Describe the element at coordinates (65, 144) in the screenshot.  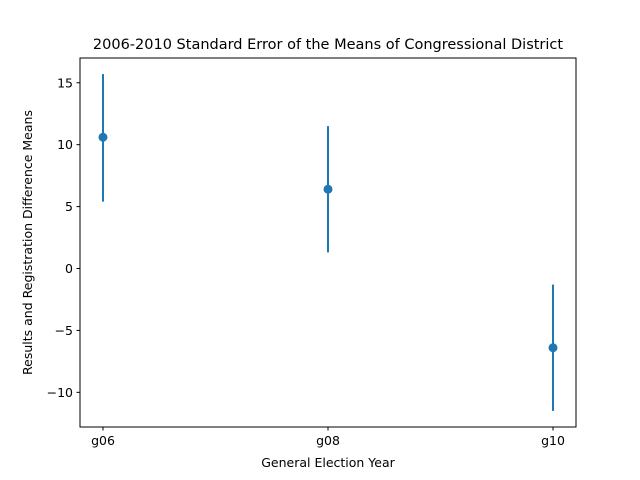
I see `y-tick-label: 10` at that location.